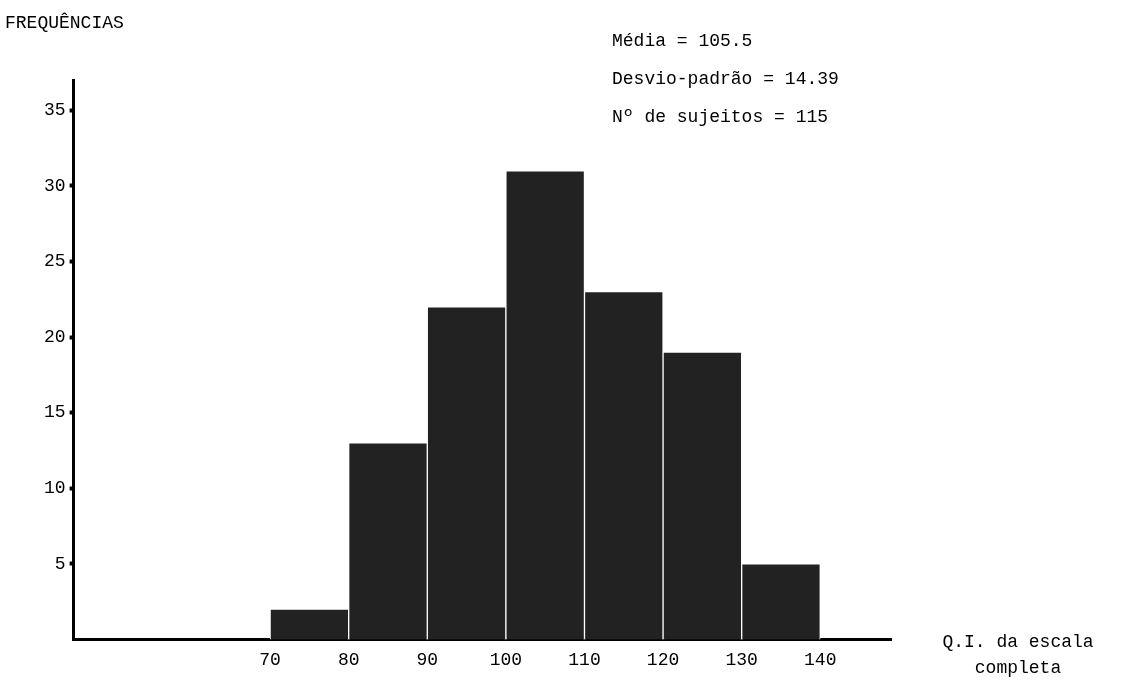  Describe the element at coordinates (54, 110) in the screenshot. I see `y-tick-label: 35` at that location.